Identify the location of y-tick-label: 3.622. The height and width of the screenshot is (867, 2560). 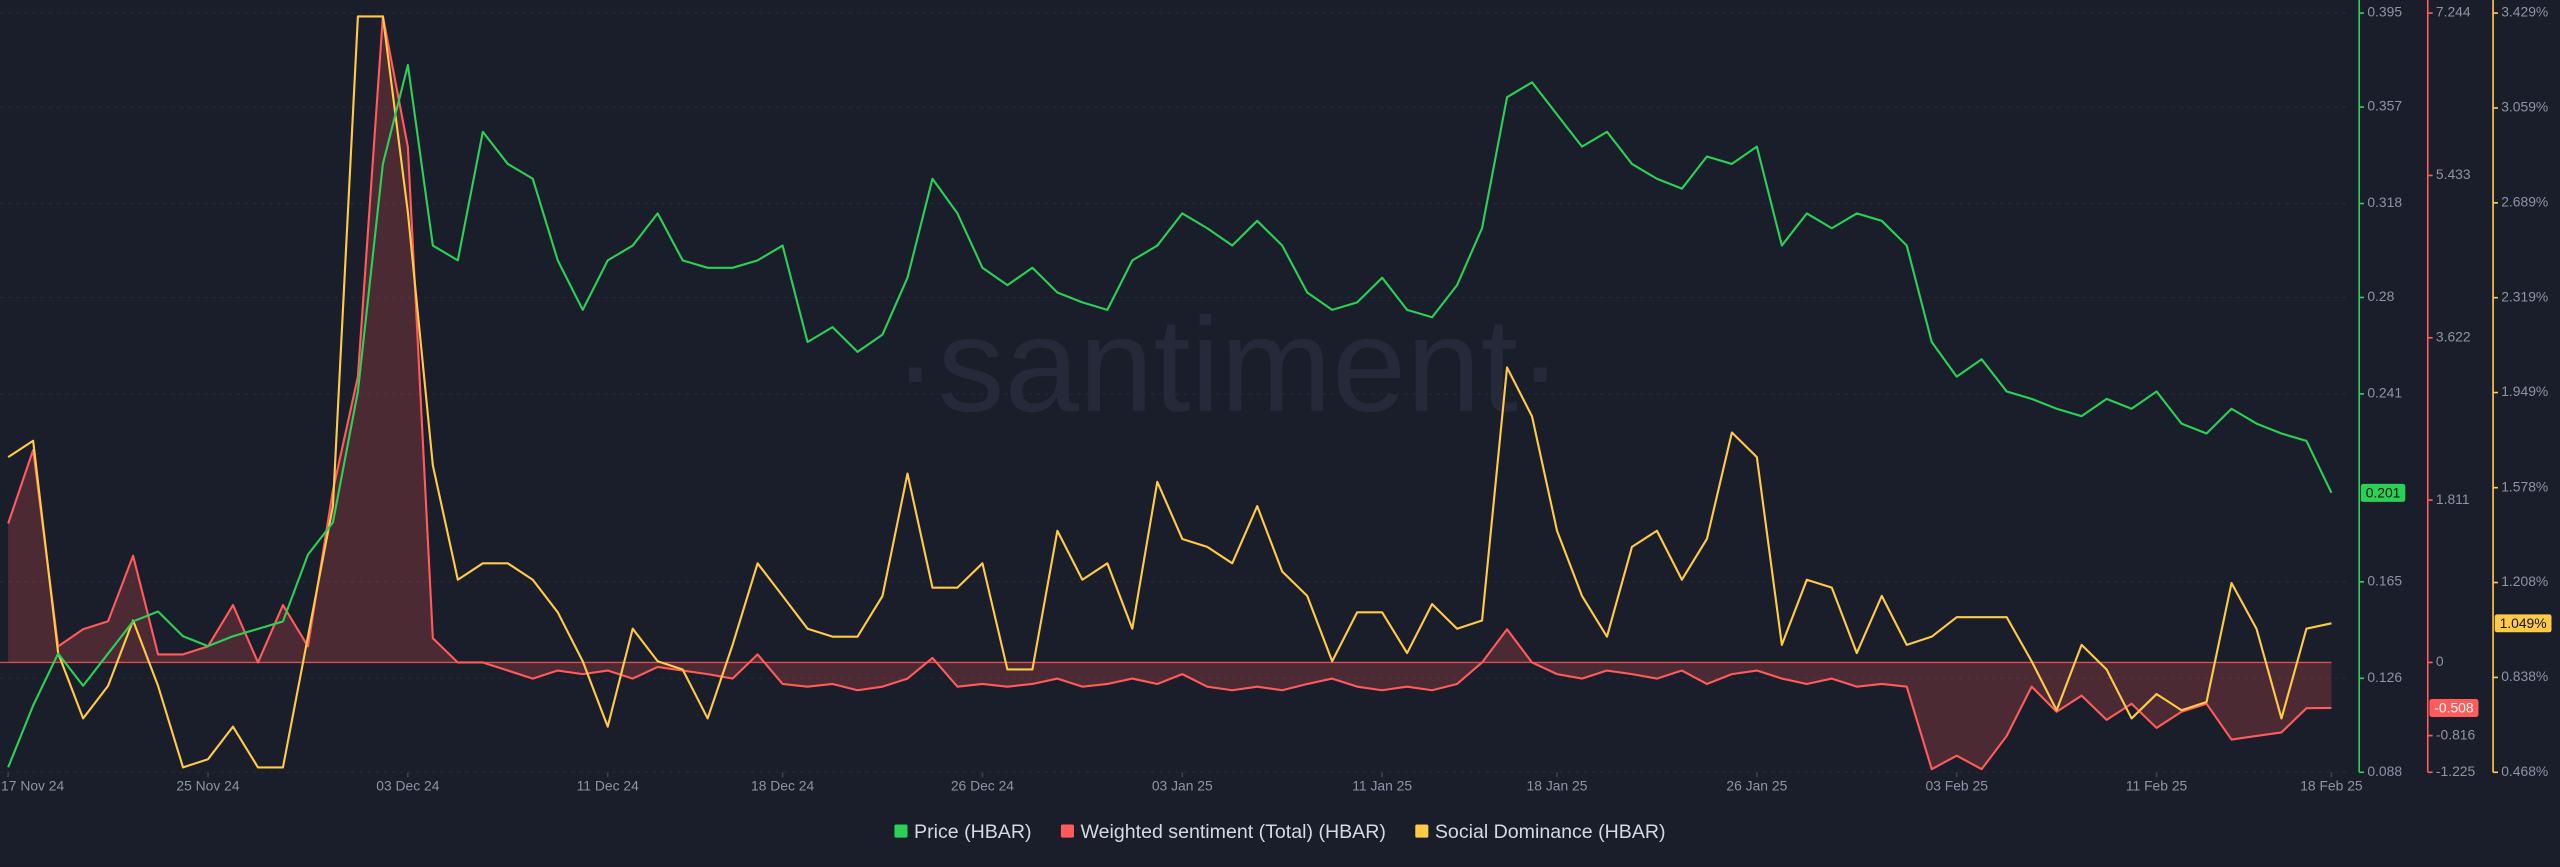
(2453, 336).